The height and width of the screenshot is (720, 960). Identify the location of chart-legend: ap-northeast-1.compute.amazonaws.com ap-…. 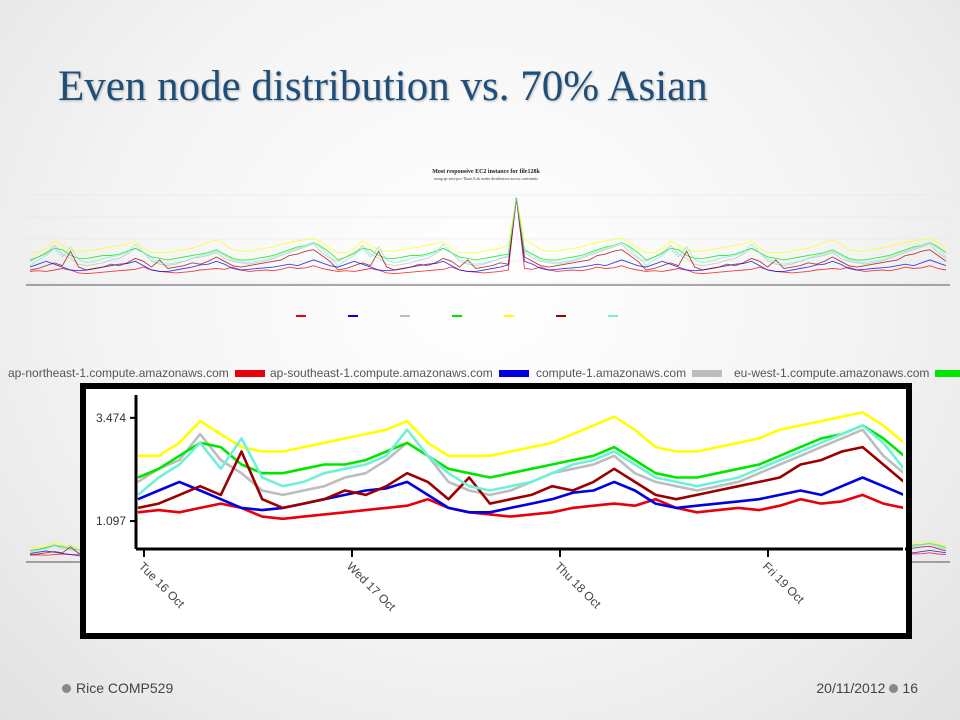
(484, 374).